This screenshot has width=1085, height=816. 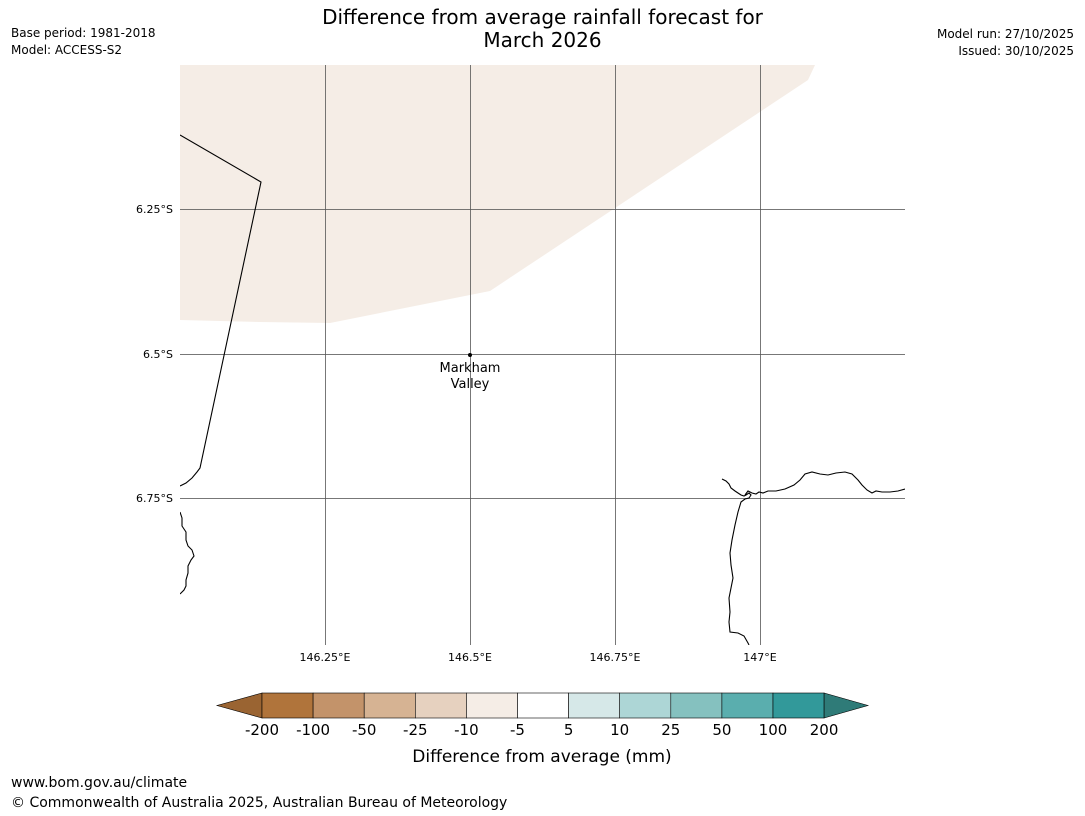 I want to click on title-line-2: March 2026, so click(x=542, y=40).